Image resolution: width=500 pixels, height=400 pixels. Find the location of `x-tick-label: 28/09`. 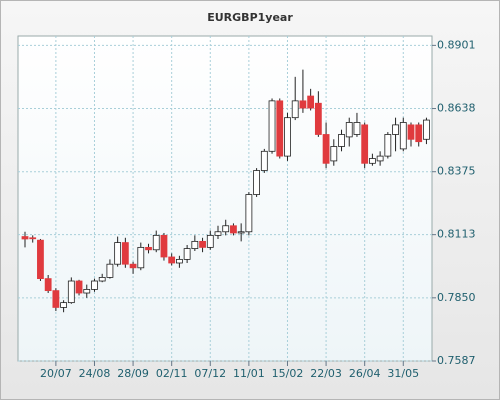

x-tick-label: 28/09 is located at coordinates (133, 373).